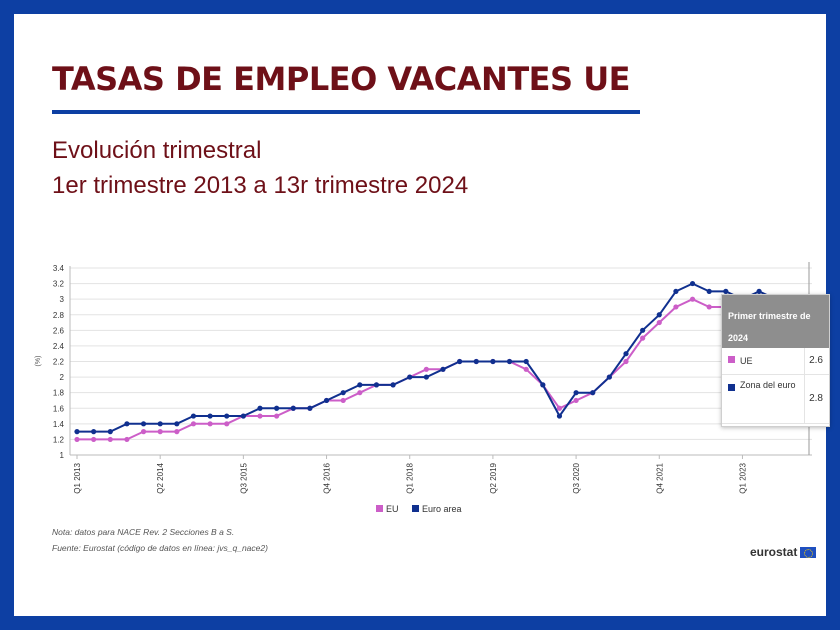 This screenshot has height=630, width=840. What do you see at coordinates (415, 508) in the screenshot?
I see `legend-swatch-euro-area` at bounding box center [415, 508].